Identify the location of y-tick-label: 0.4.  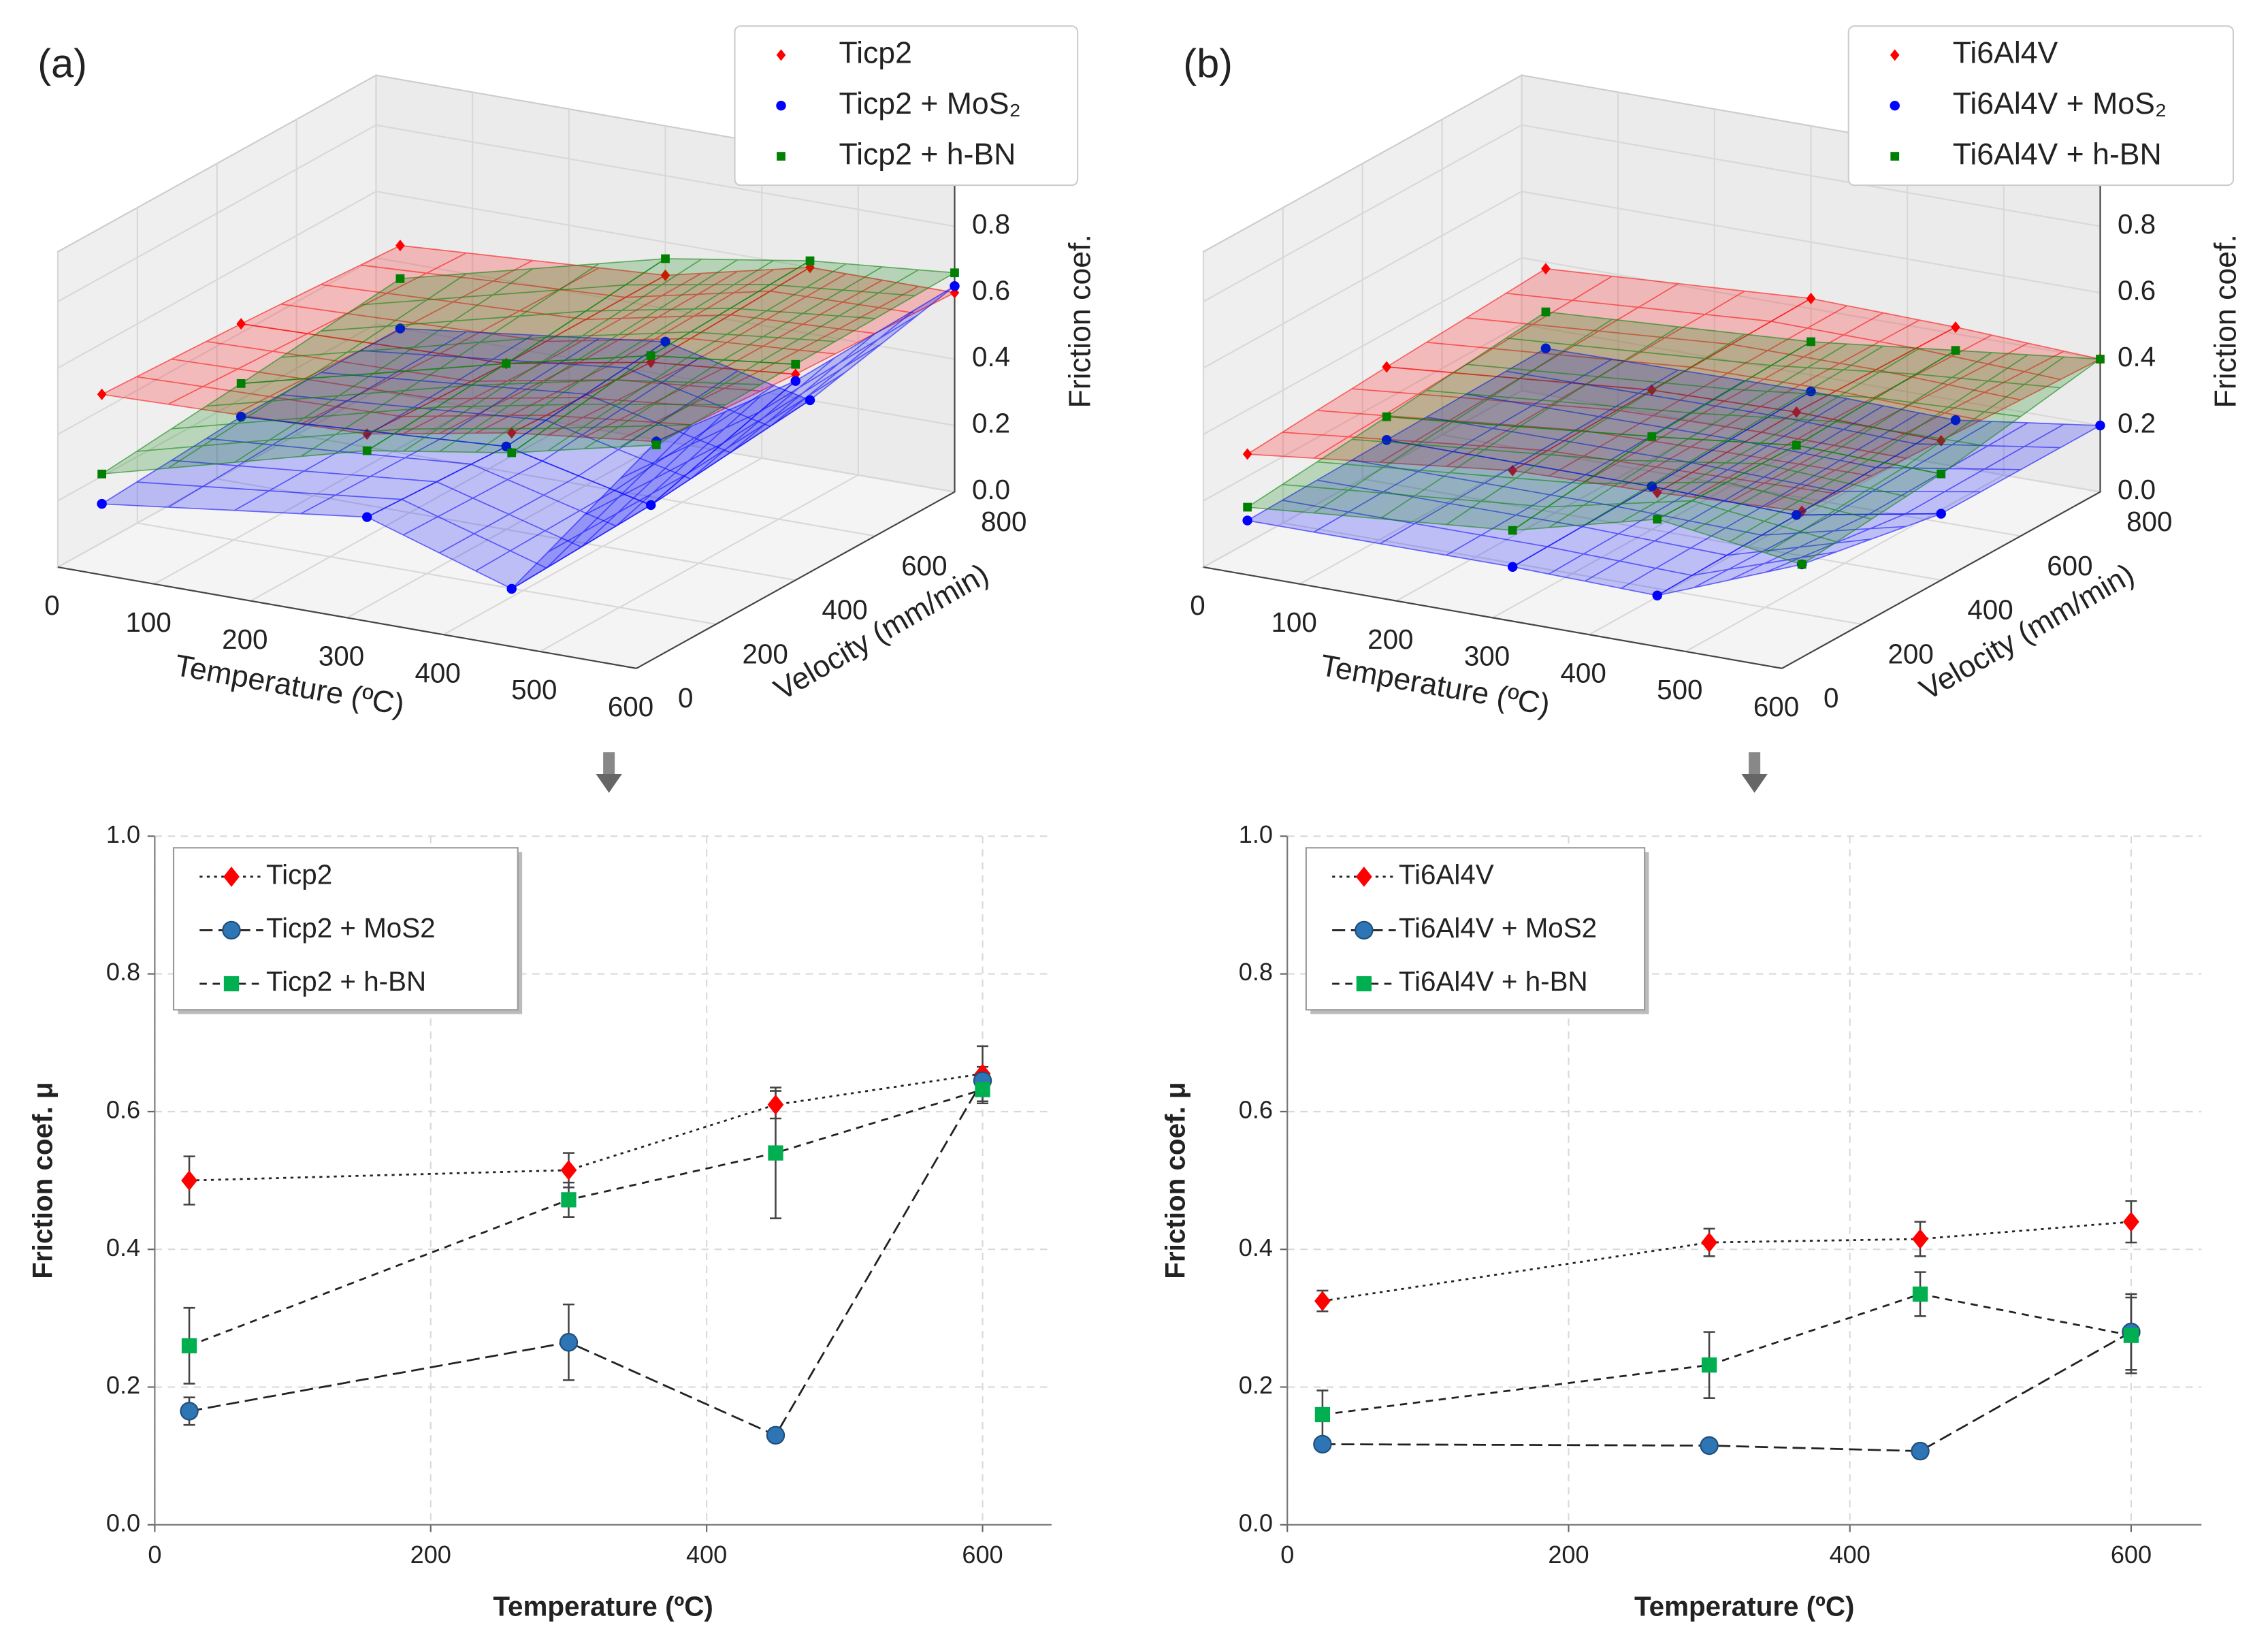
(1256, 1247).